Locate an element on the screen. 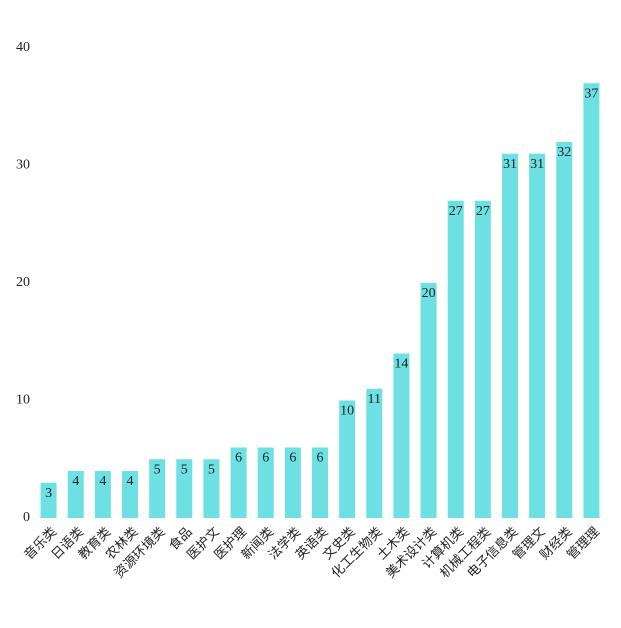  y-tick-label: 0 is located at coordinates (26, 517).